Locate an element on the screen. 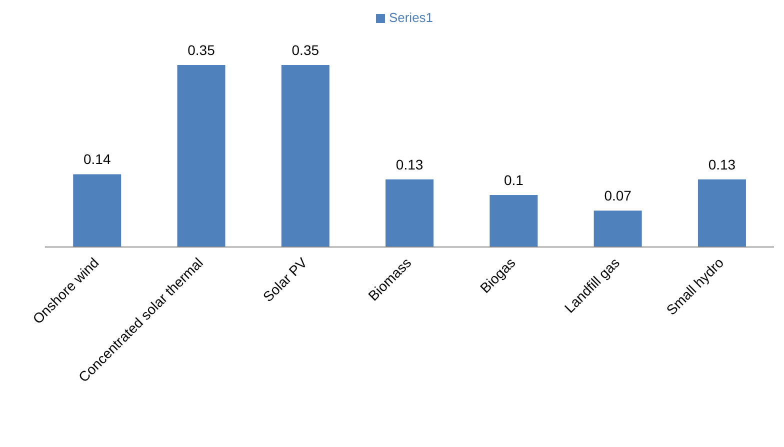 The width and height of the screenshot is (784, 447). data-label: 0.1 is located at coordinates (514, 180).